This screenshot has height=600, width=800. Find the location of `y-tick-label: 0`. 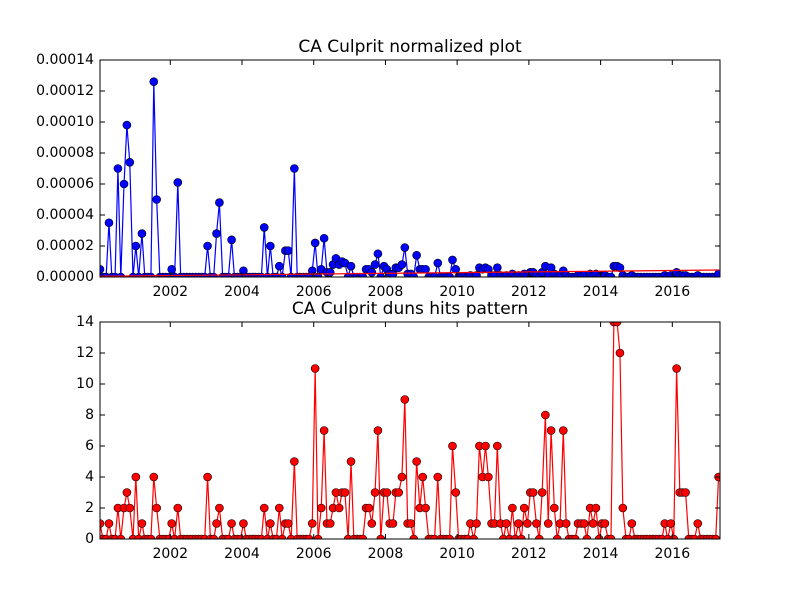

y-tick-label: 0 is located at coordinates (89, 539).